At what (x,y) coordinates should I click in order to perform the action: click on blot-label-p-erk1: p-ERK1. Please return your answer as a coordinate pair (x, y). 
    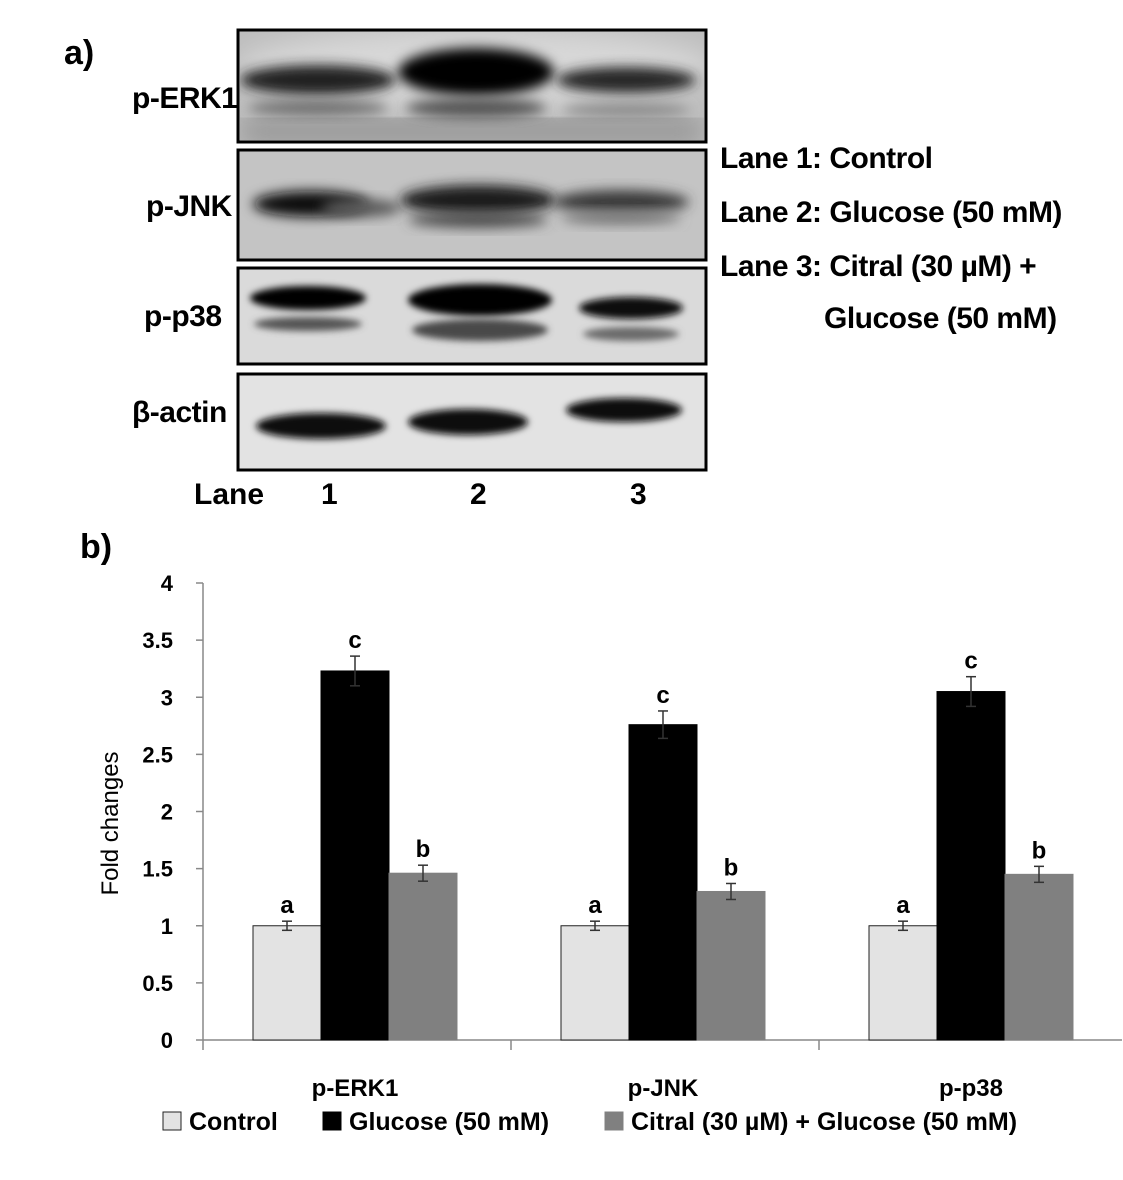
    Looking at the image, I should click on (185, 98).